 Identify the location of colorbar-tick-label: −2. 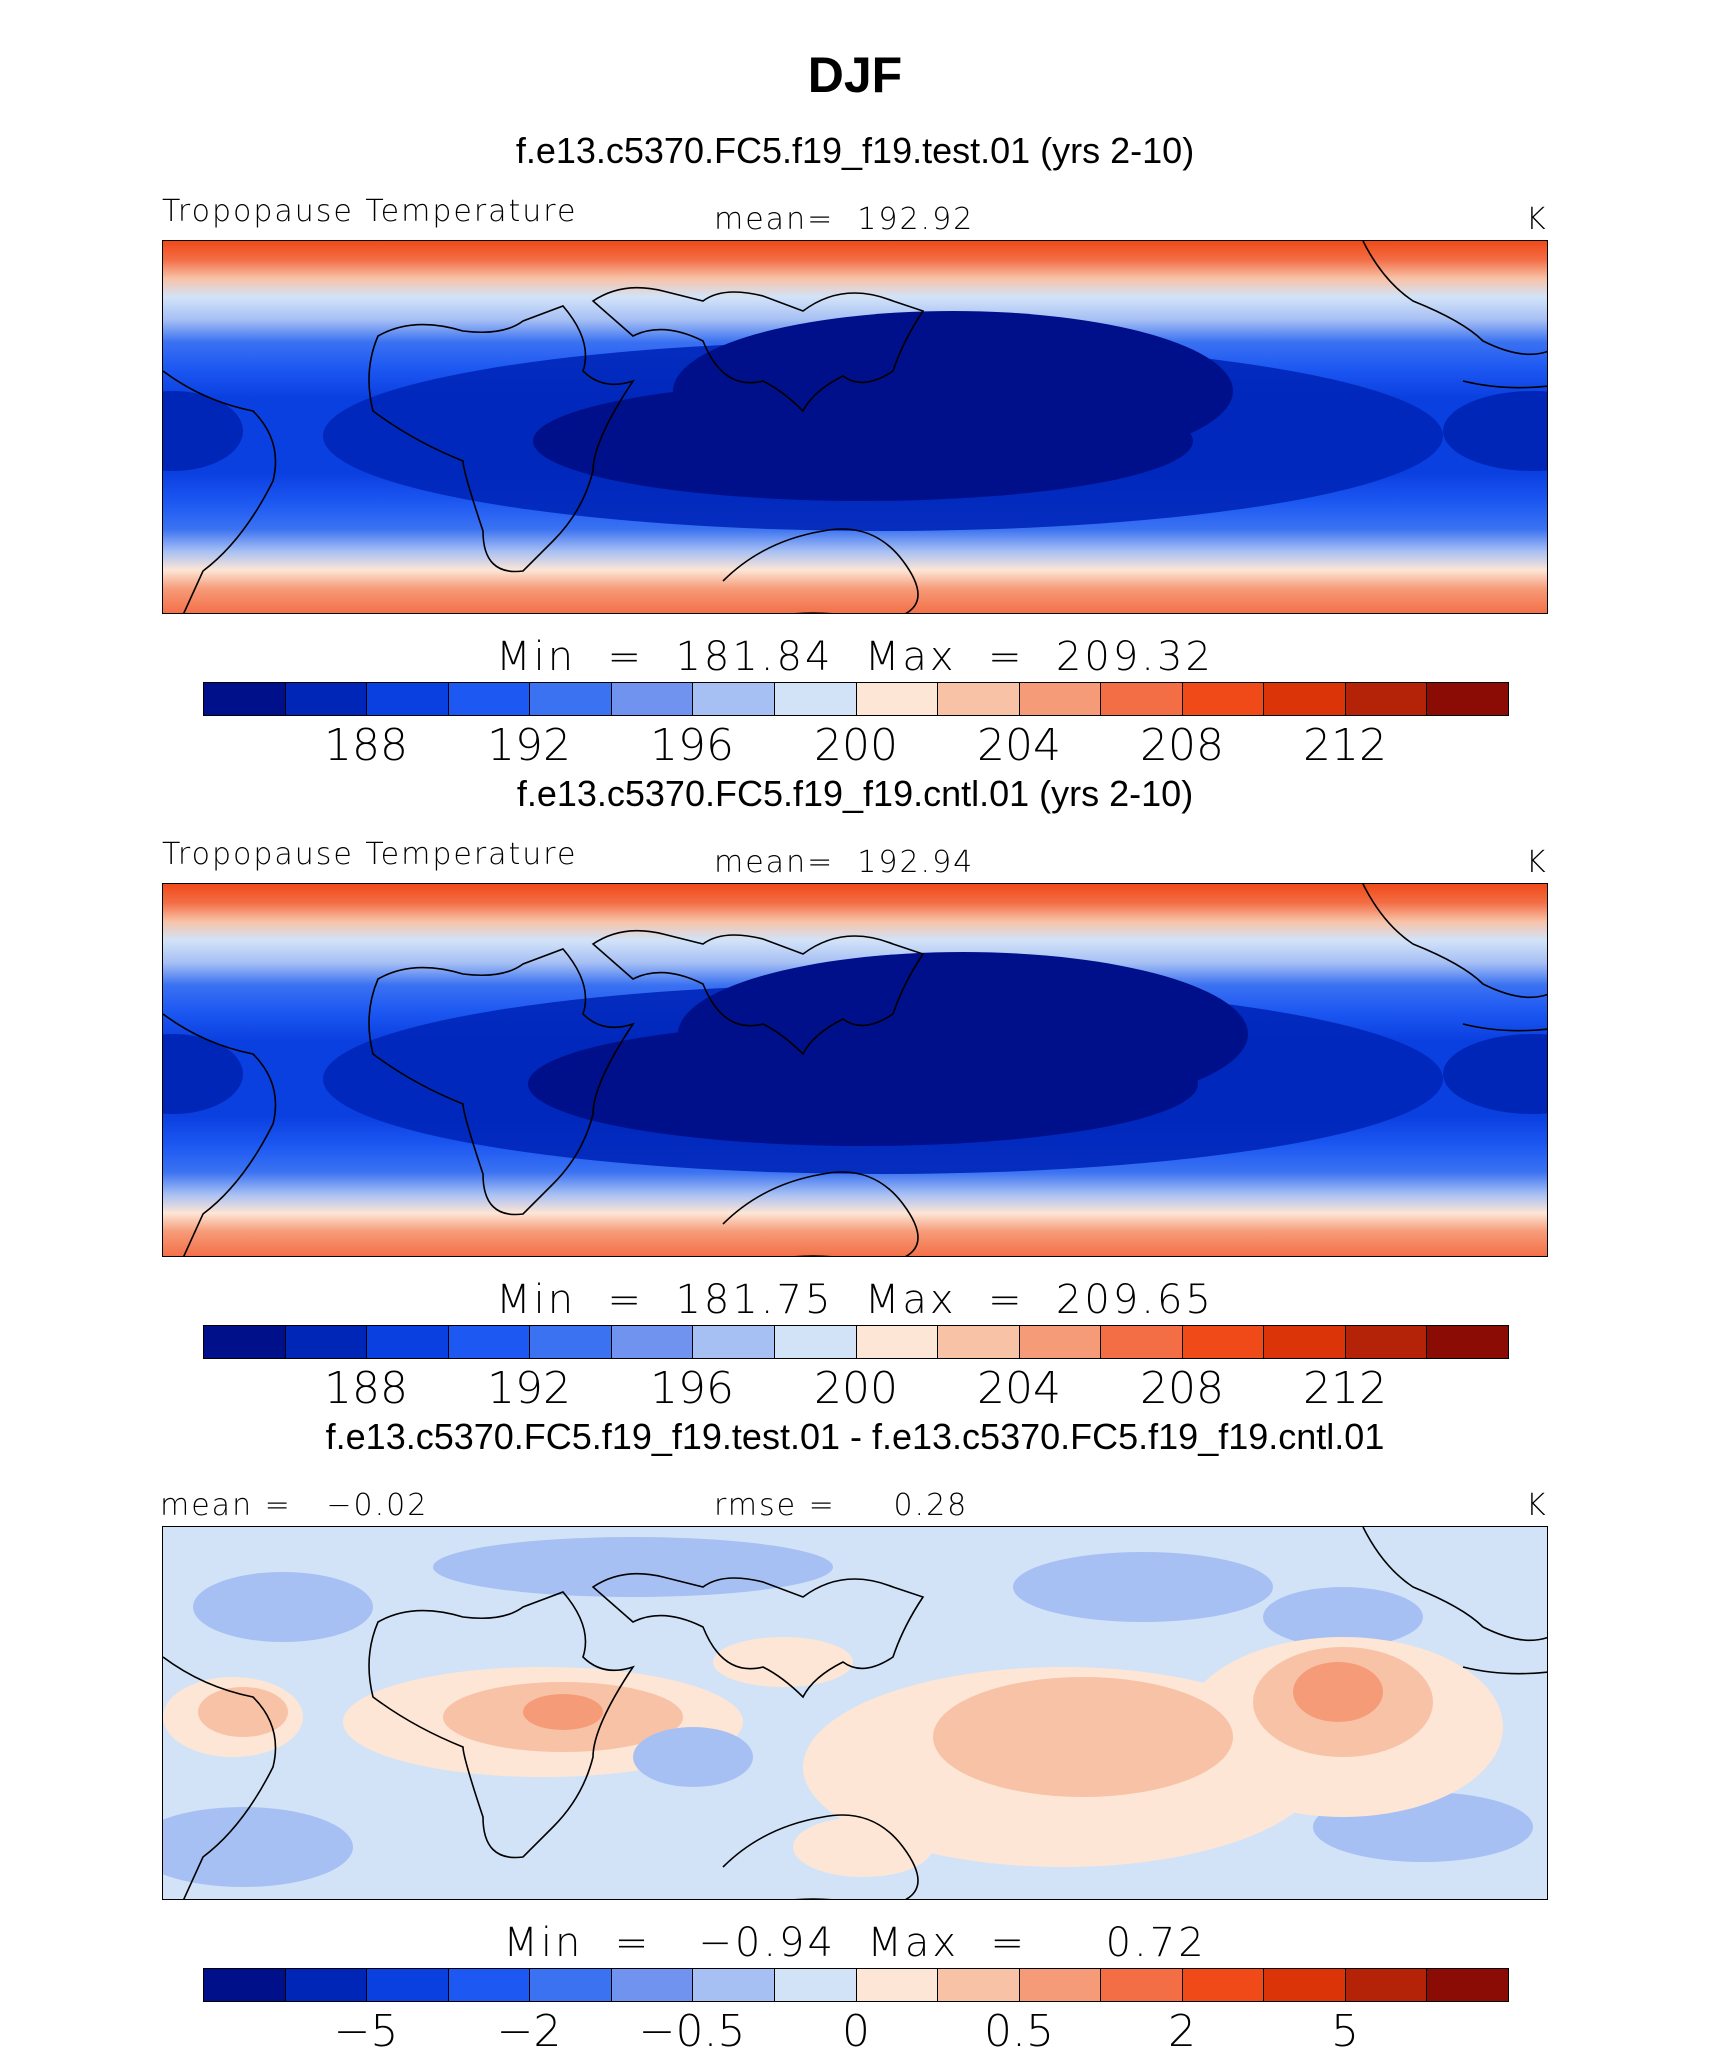
(529, 2031).